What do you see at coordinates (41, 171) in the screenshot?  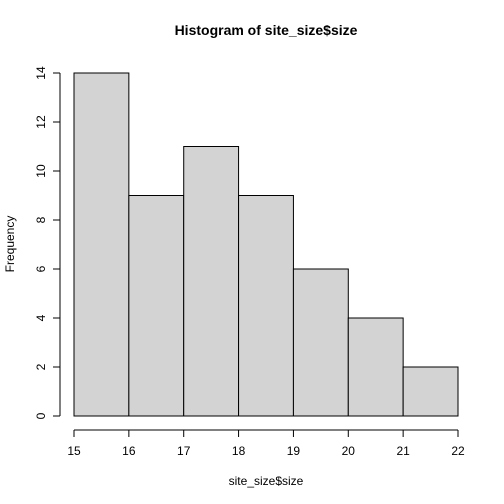 I see `y-tick-label: 10` at bounding box center [41, 171].